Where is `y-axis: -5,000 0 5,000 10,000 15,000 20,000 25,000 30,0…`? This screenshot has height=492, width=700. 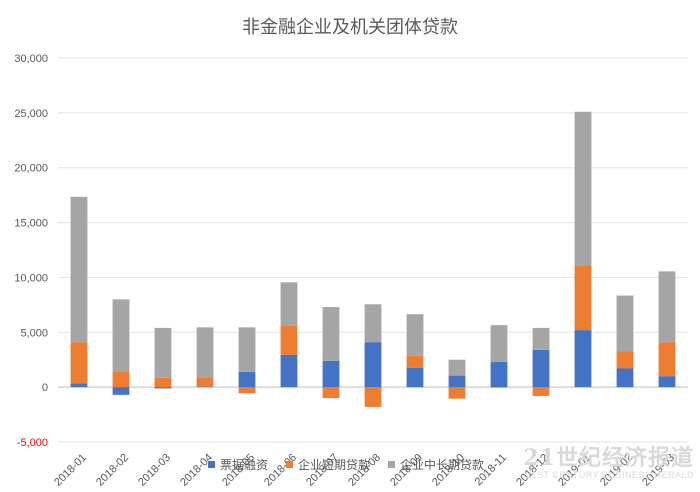 y-axis: -5,000 0 5,000 10,000 15,000 20,000 25,000 30,0… is located at coordinates (31, 251).